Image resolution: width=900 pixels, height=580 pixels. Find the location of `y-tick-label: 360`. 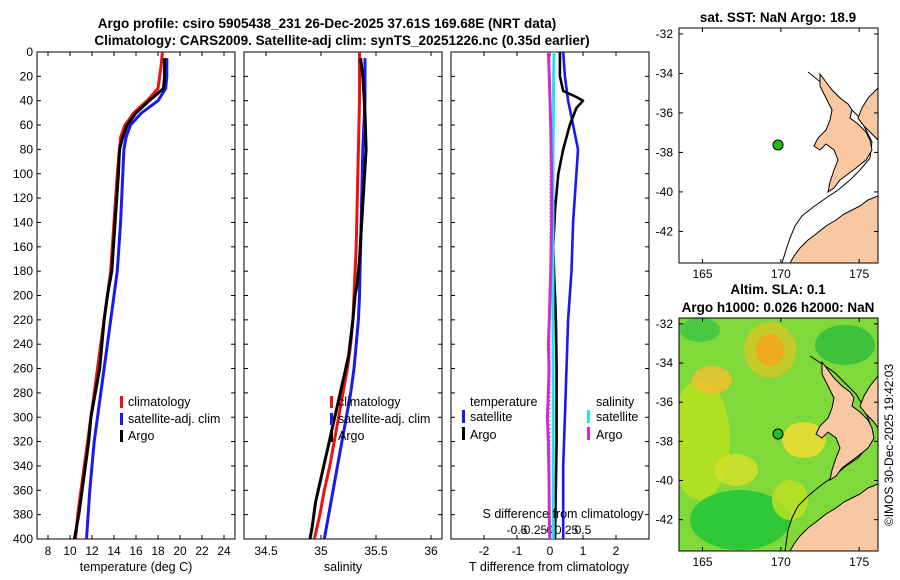

y-tick-label: 360 is located at coordinates (23, 490).